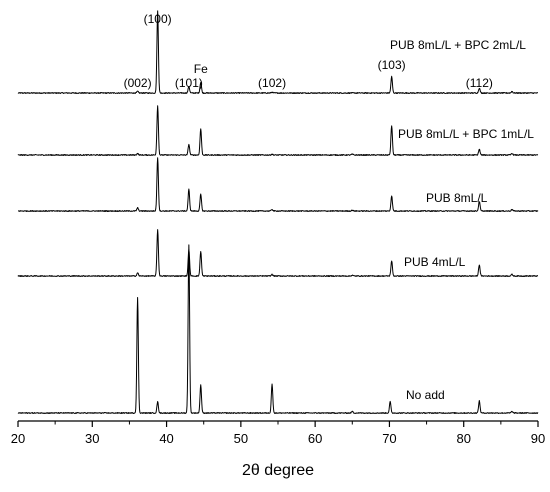 The image size is (550, 492). Describe the element at coordinates (538, 438) in the screenshot. I see `x-tick-label-90: 90` at that location.